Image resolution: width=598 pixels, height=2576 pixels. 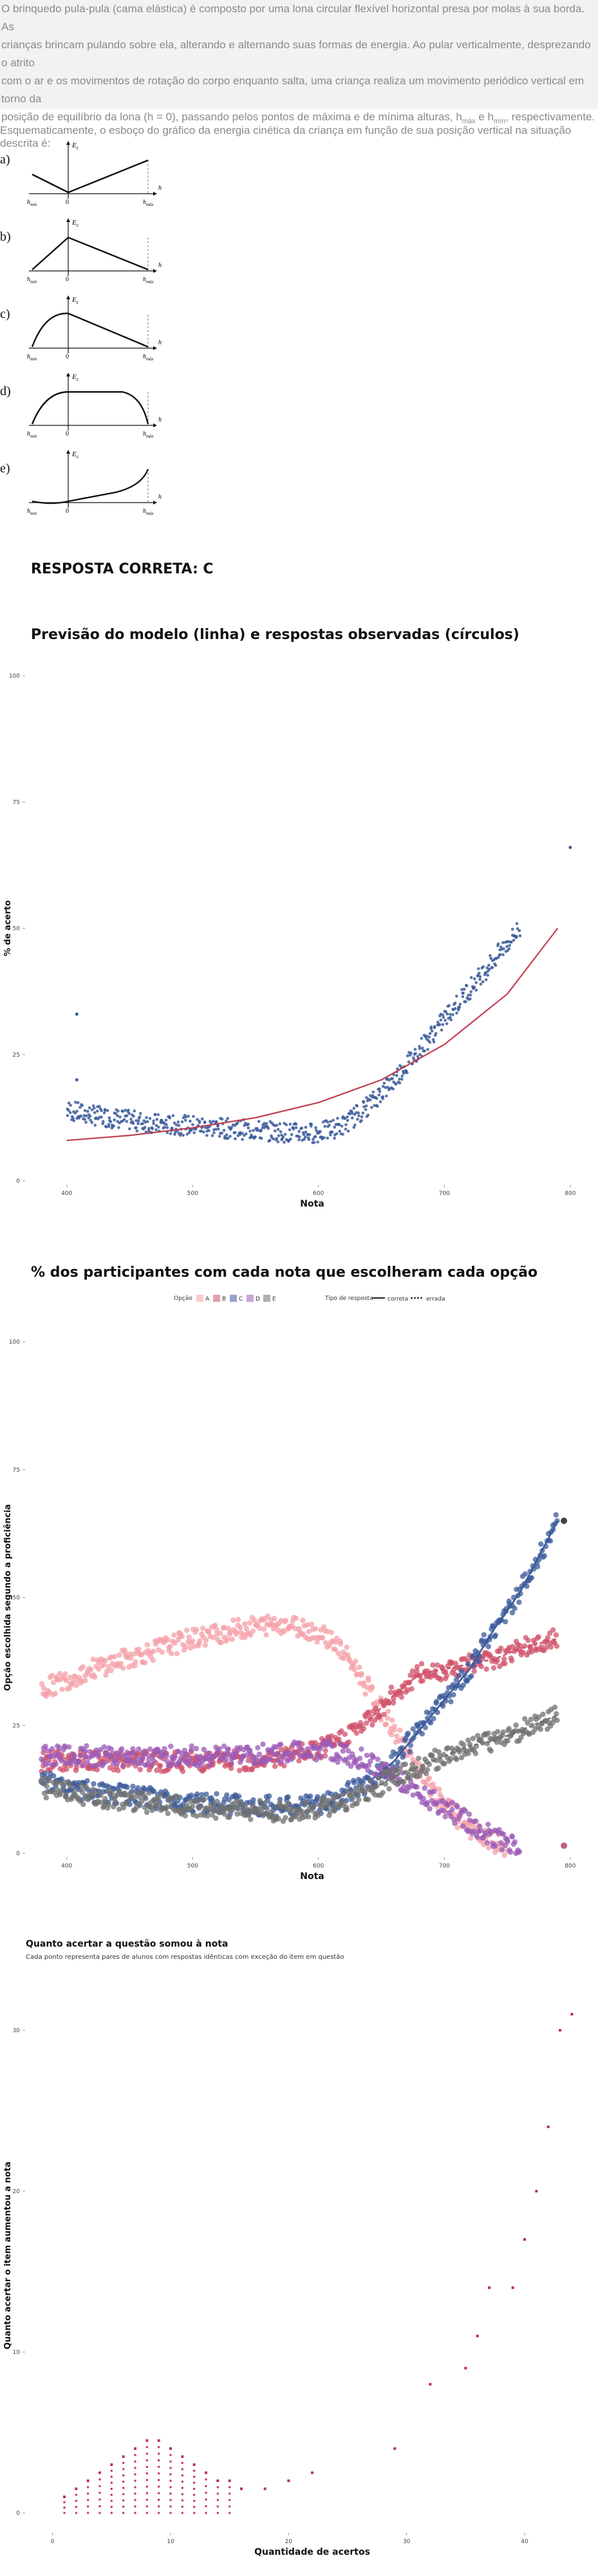 What do you see at coordinates (570, 1194) in the screenshot?
I see `x-tick-label: 800` at bounding box center [570, 1194].